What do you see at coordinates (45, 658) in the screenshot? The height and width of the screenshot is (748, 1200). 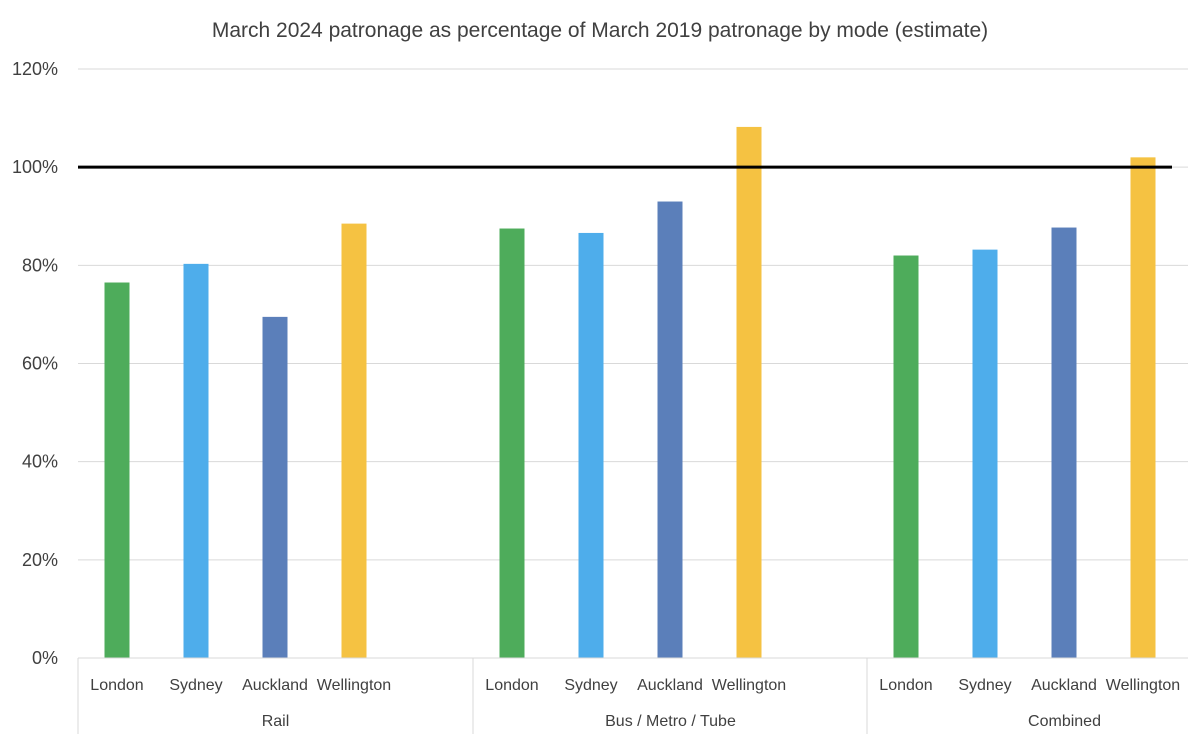 I see `y-tick-label: 0%` at bounding box center [45, 658].